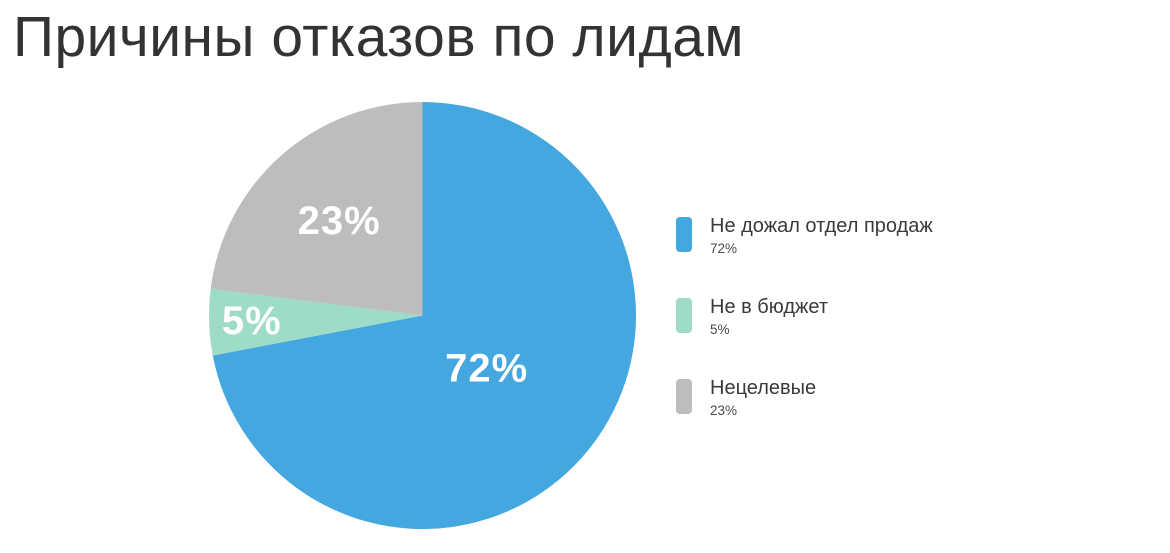 Image resolution: width=1170 pixels, height=553 pixels. Describe the element at coordinates (339, 221) in the screenshot. I see `slice-label-2: 23%` at that location.